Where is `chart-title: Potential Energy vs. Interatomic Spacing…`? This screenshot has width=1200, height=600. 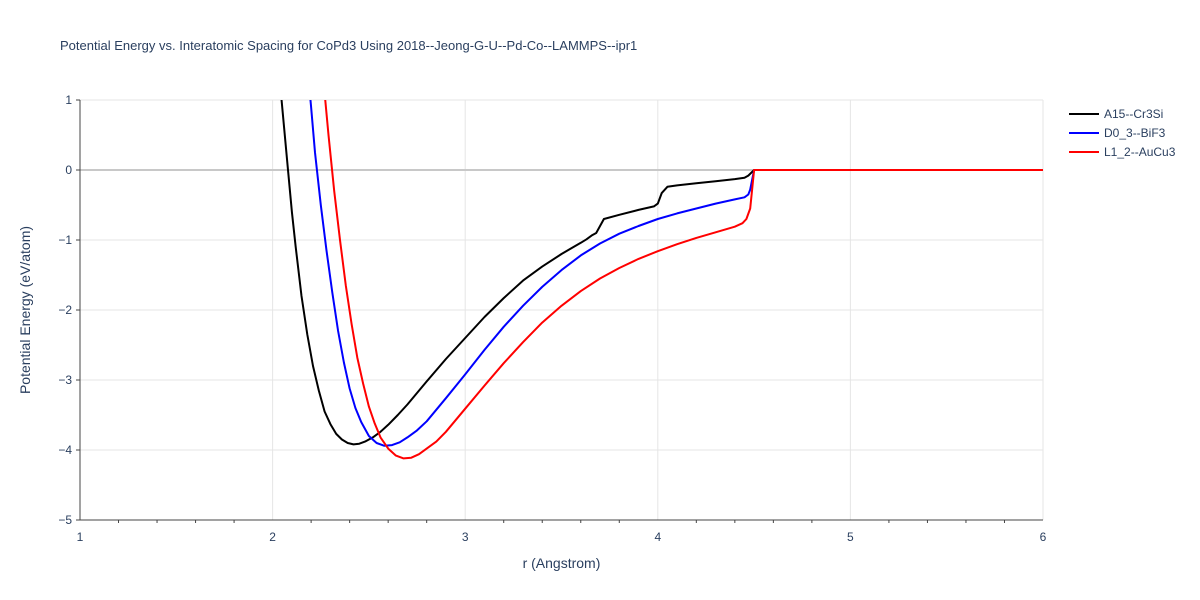 chart-title: Potential Energy vs. Interatomic Spacing… is located at coordinates (348, 45).